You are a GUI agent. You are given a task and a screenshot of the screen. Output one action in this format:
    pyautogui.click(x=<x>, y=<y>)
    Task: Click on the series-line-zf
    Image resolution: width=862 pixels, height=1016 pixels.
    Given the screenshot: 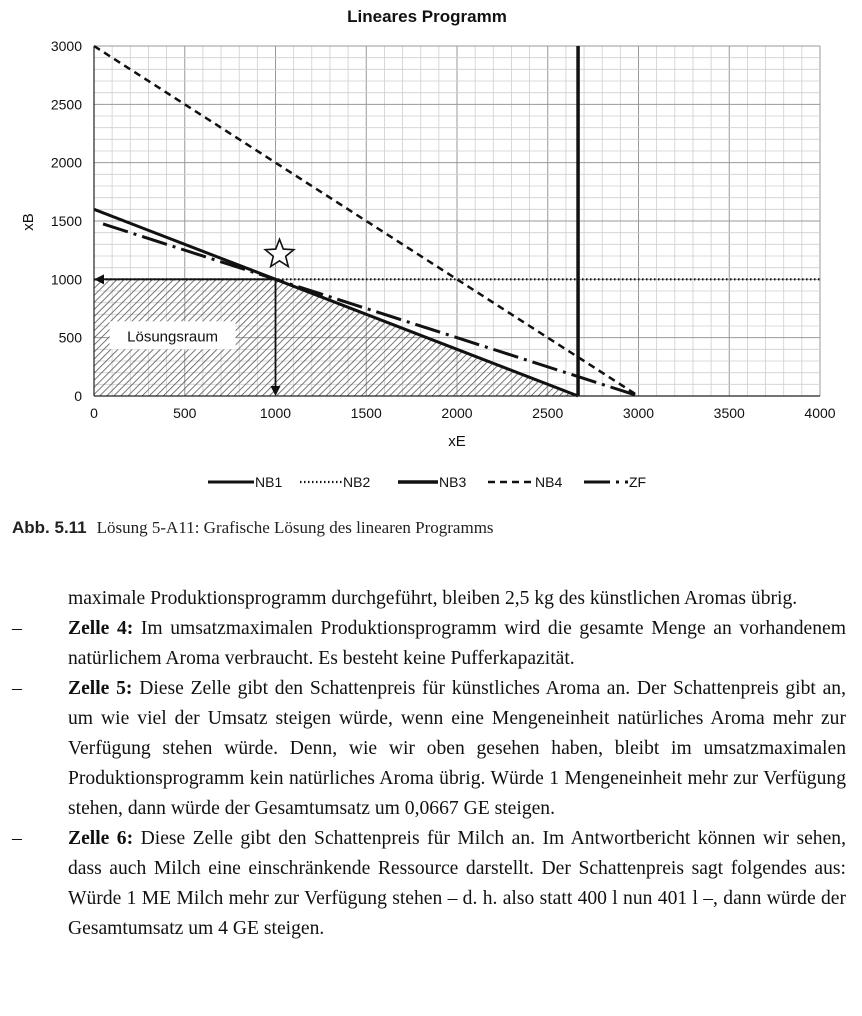 What is the action you would take?
    pyautogui.click(x=370, y=310)
    